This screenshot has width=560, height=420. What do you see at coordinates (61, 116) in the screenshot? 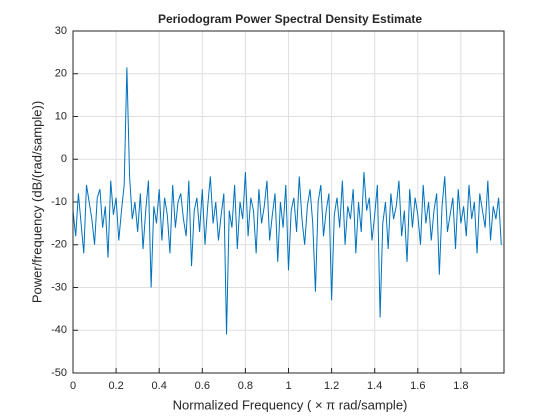
I see `y-tick-label: 10` at bounding box center [61, 116].